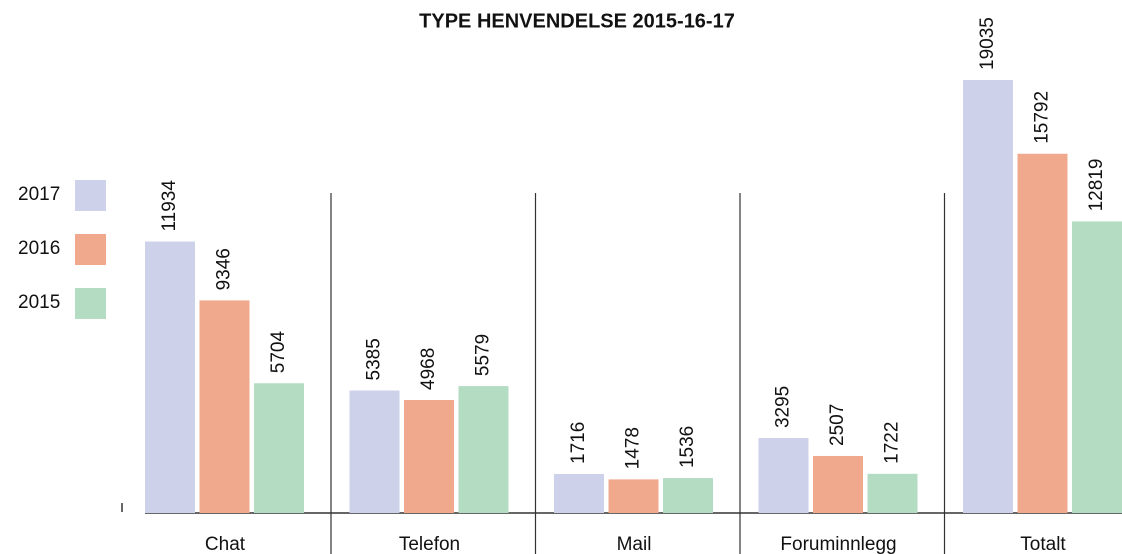  I want to click on x-tick-label: Telefon, so click(429, 544).